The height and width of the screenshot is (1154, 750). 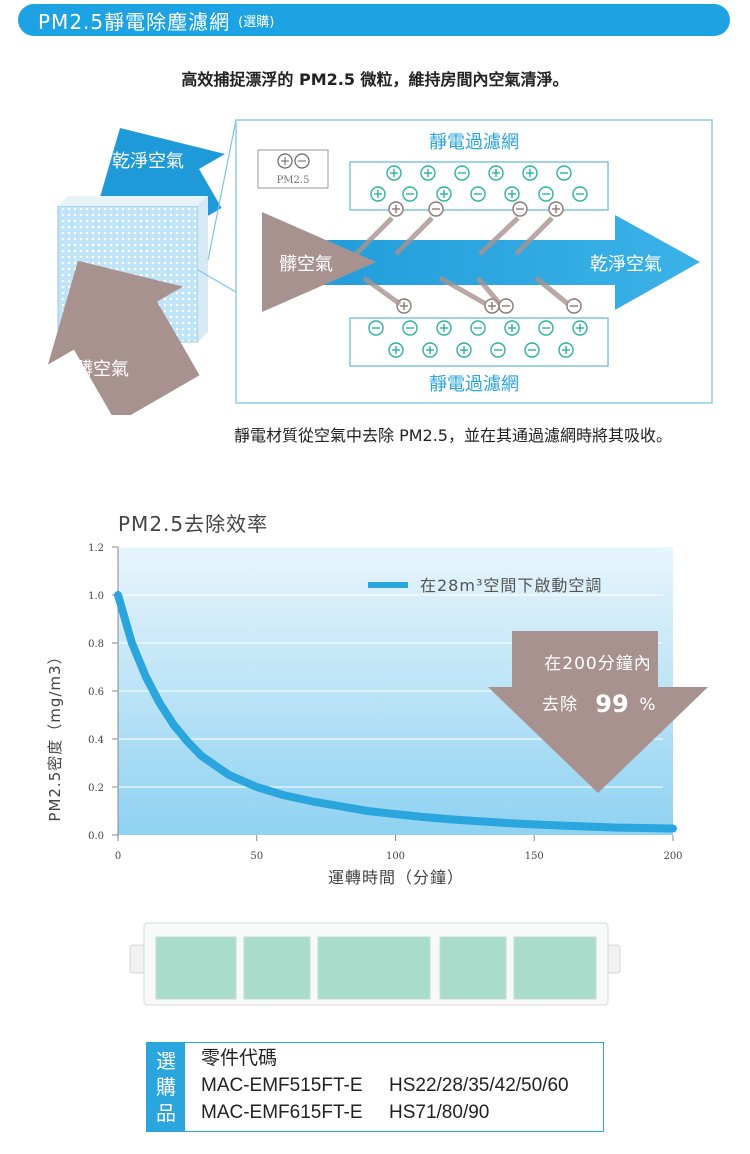 I want to click on y-tick-label: 0.8, so click(x=96, y=644).